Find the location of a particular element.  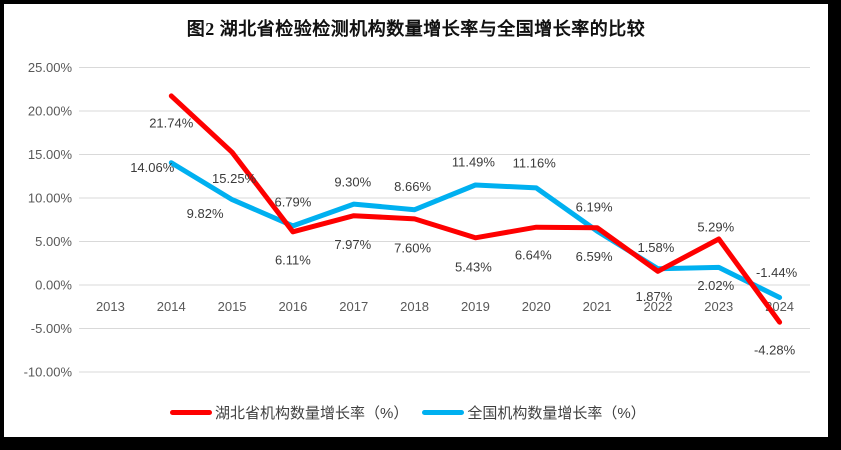

x-axis-tick-label: 2021 is located at coordinates (597, 306).